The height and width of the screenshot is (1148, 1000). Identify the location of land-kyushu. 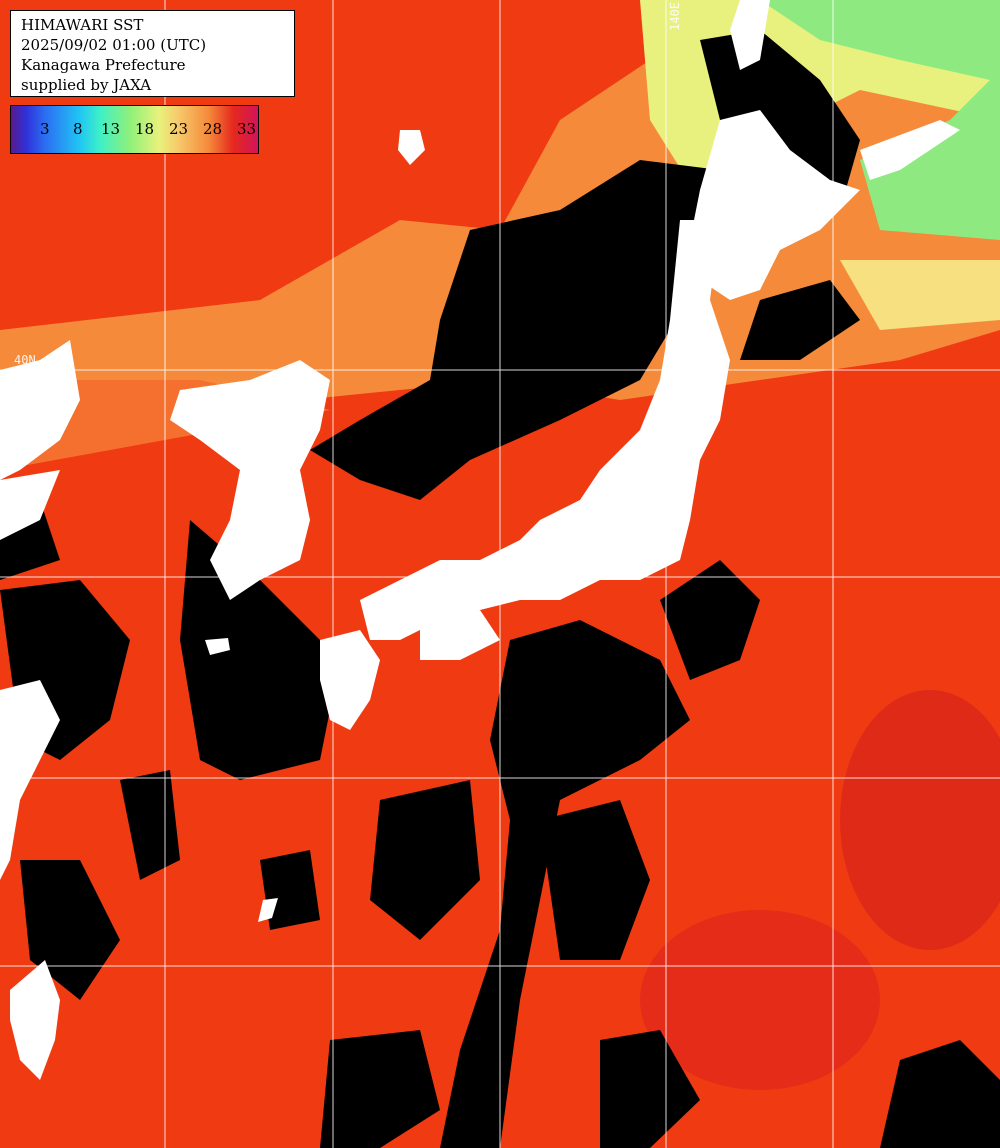
(350, 680).